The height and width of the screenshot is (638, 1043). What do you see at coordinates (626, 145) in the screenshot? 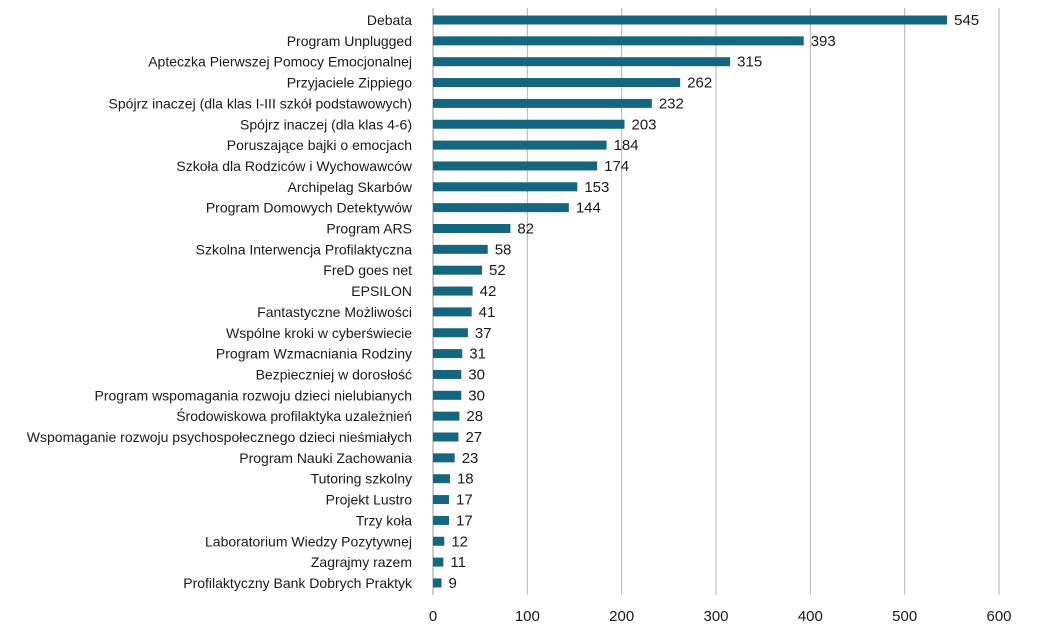
I see `value-label: 184` at bounding box center [626, 145].